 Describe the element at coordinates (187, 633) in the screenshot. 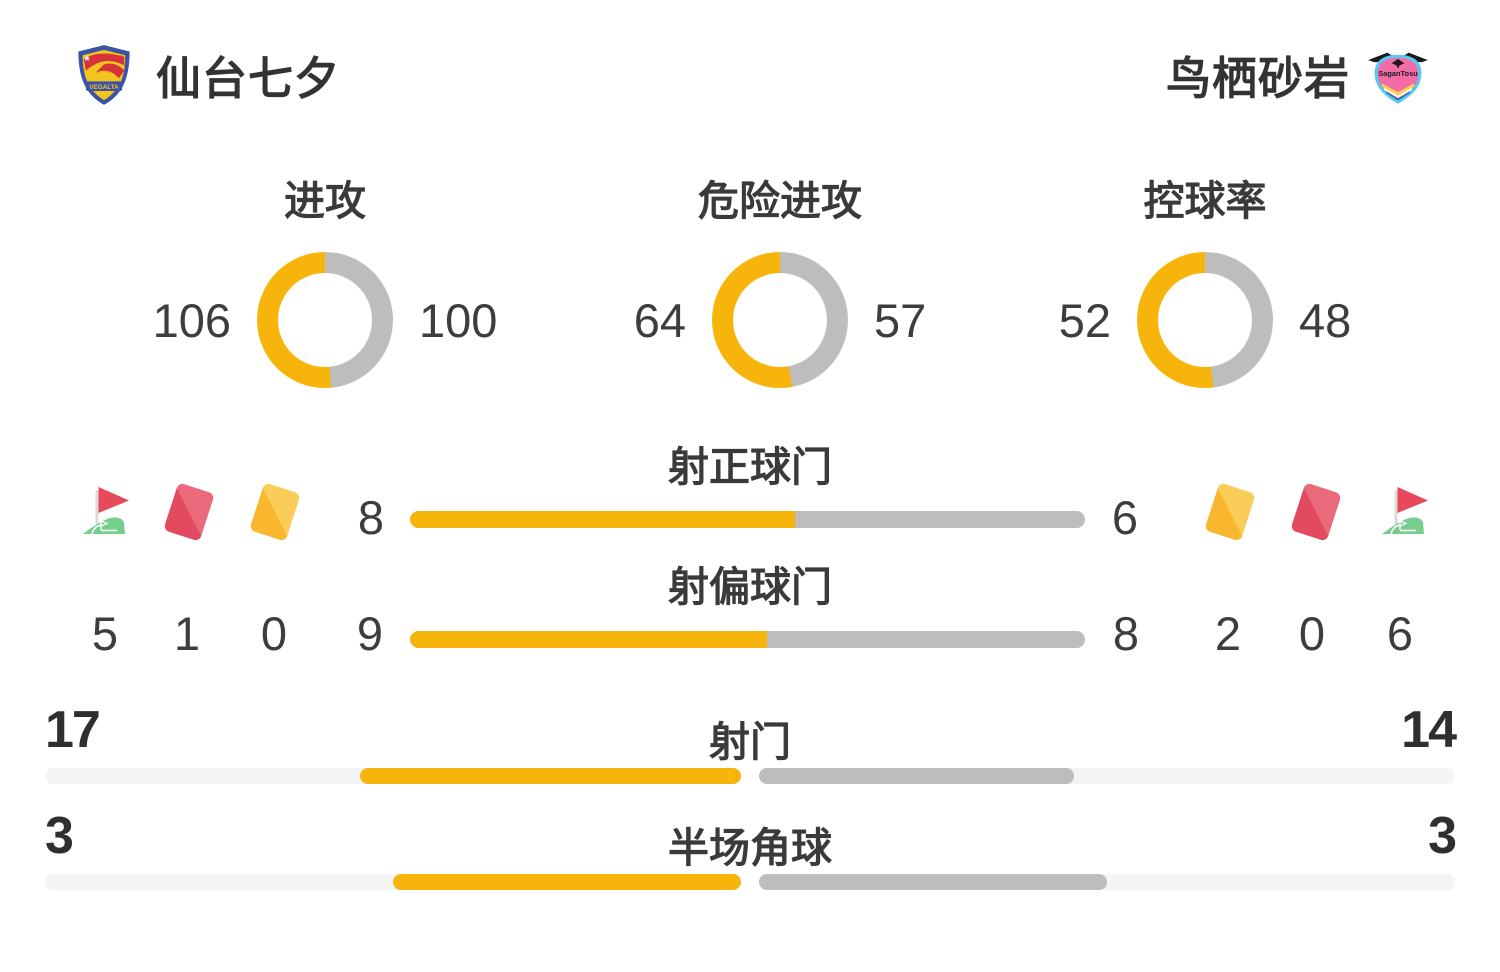

I see `home-red-cards-value: 1` at that location.